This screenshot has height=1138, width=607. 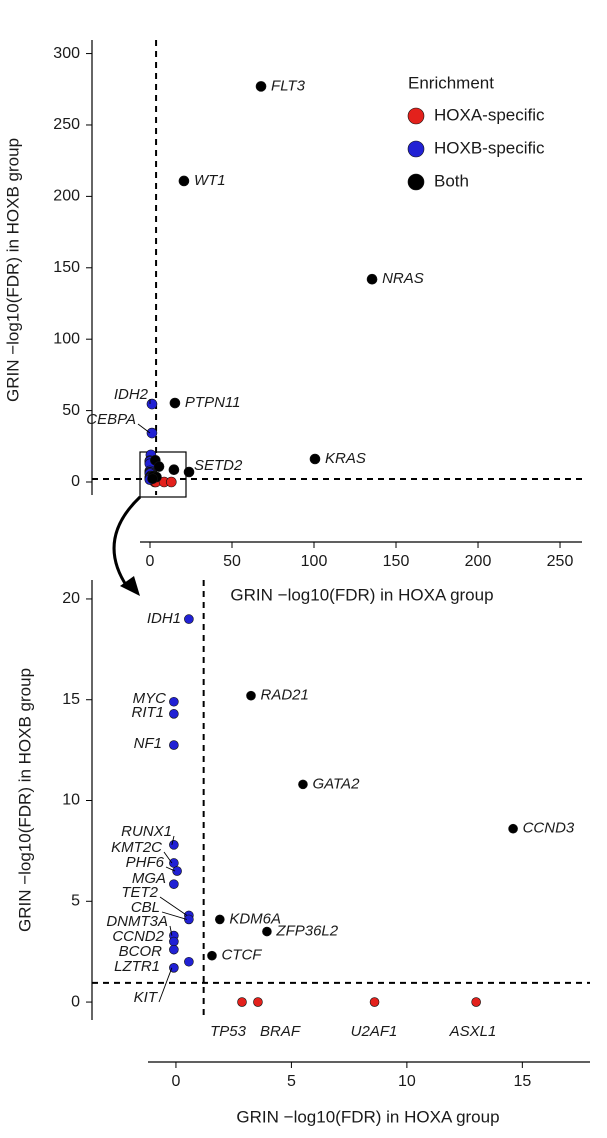 What do you see at coordinates (149, 878) in the screenshot?
I see `point-label: MGA` at bounding box center [149, 878].